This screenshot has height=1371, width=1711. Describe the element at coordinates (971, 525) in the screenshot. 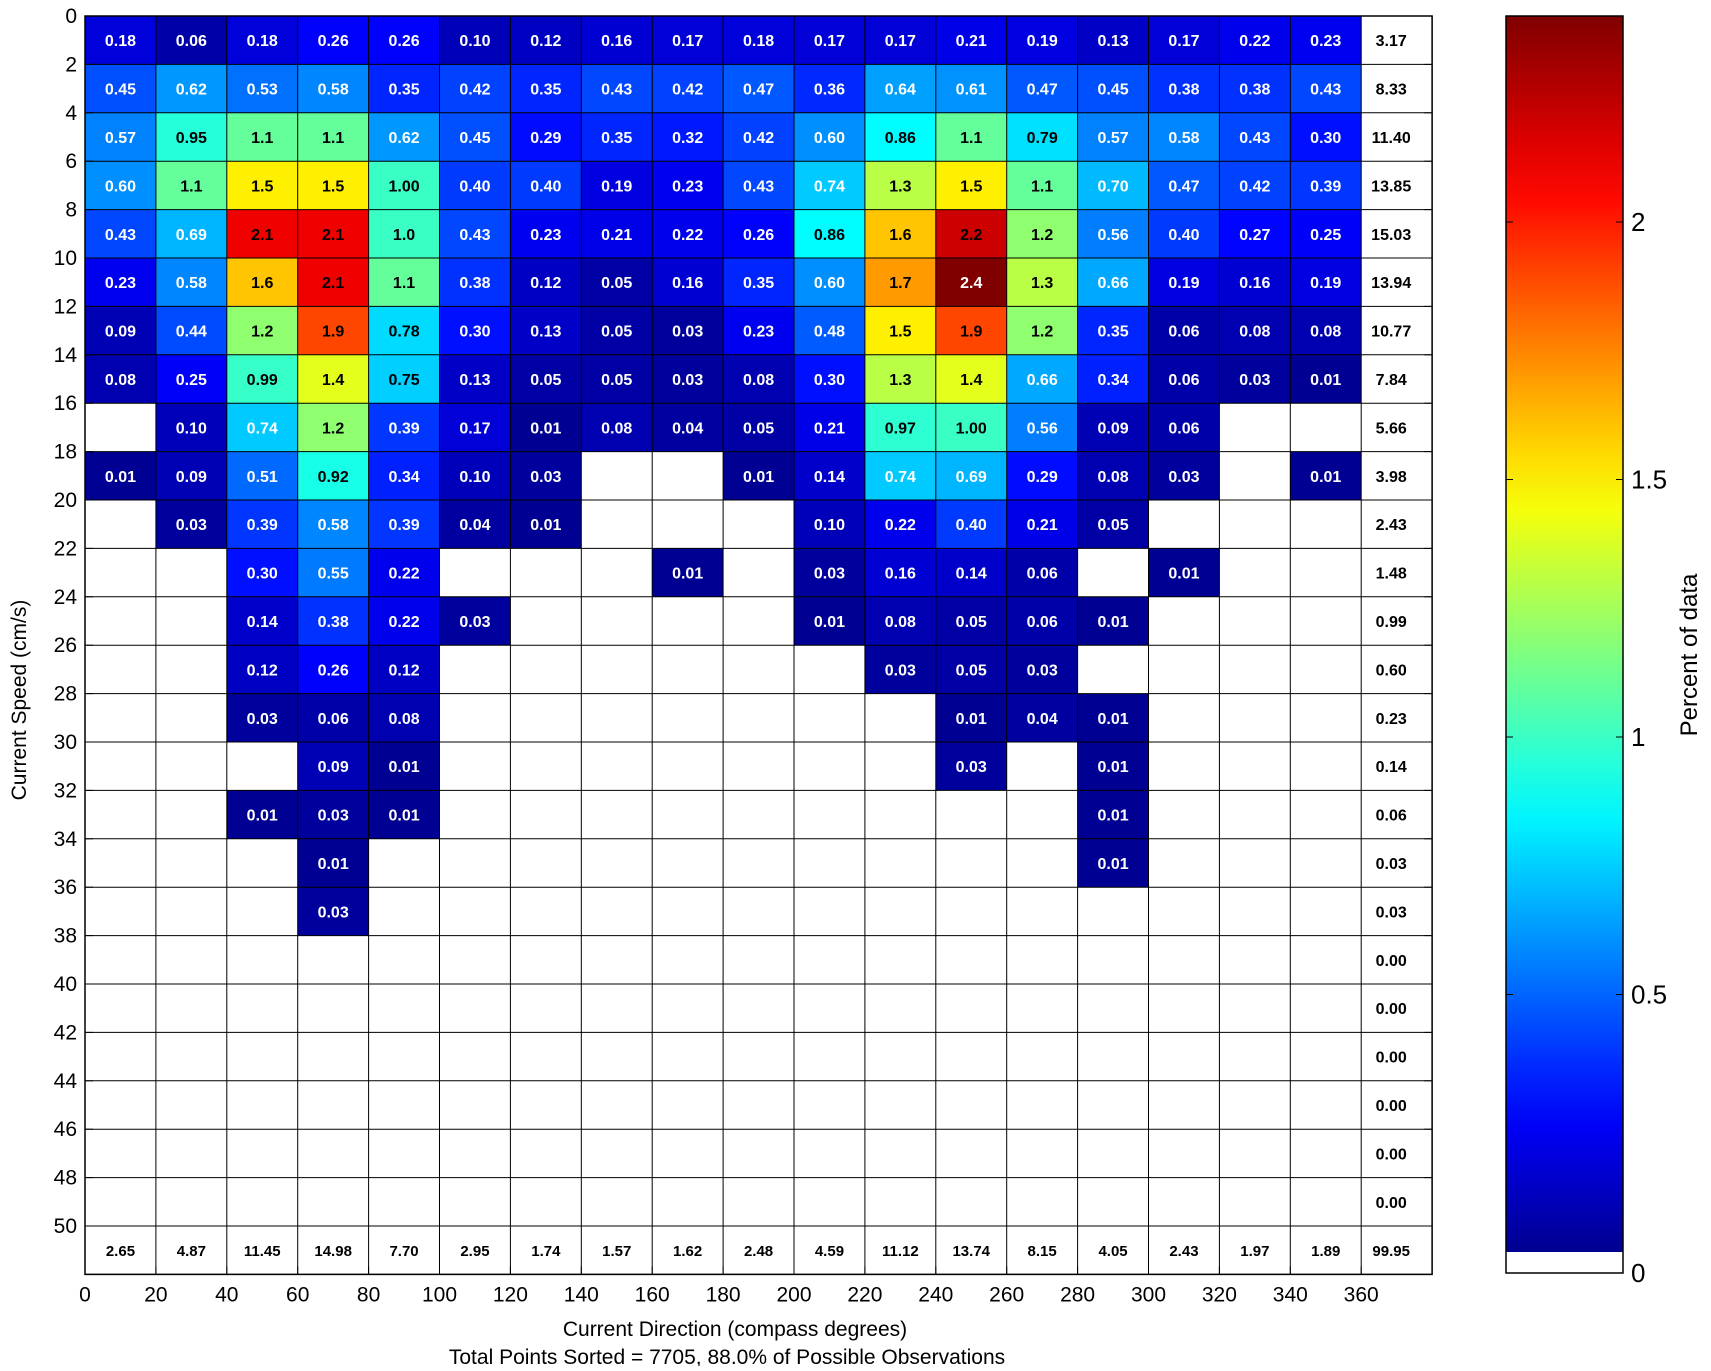

I see `cell-label: 0.40` at that location.